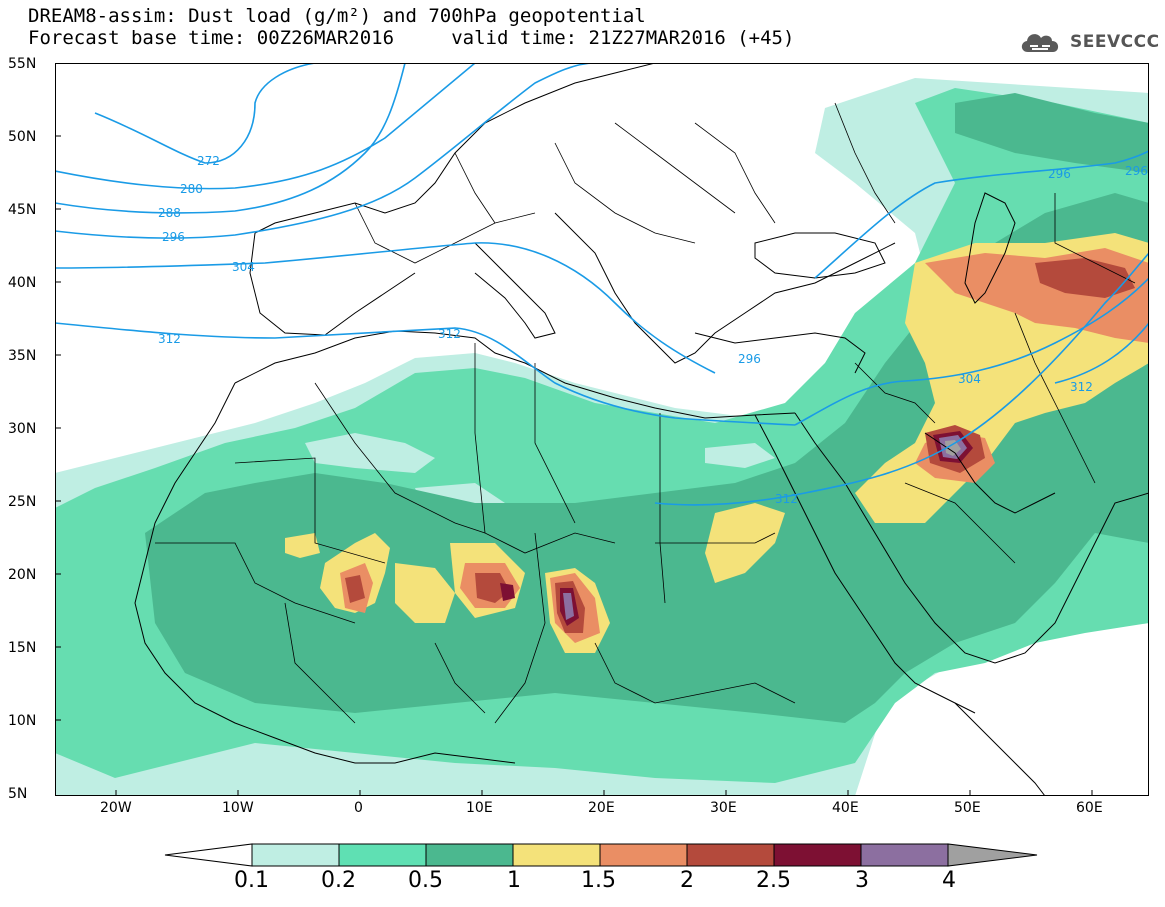 Image resolution: width=1165 pixels, height=907 pixels. I want to click on contour-label: 272, so click(208, 161).